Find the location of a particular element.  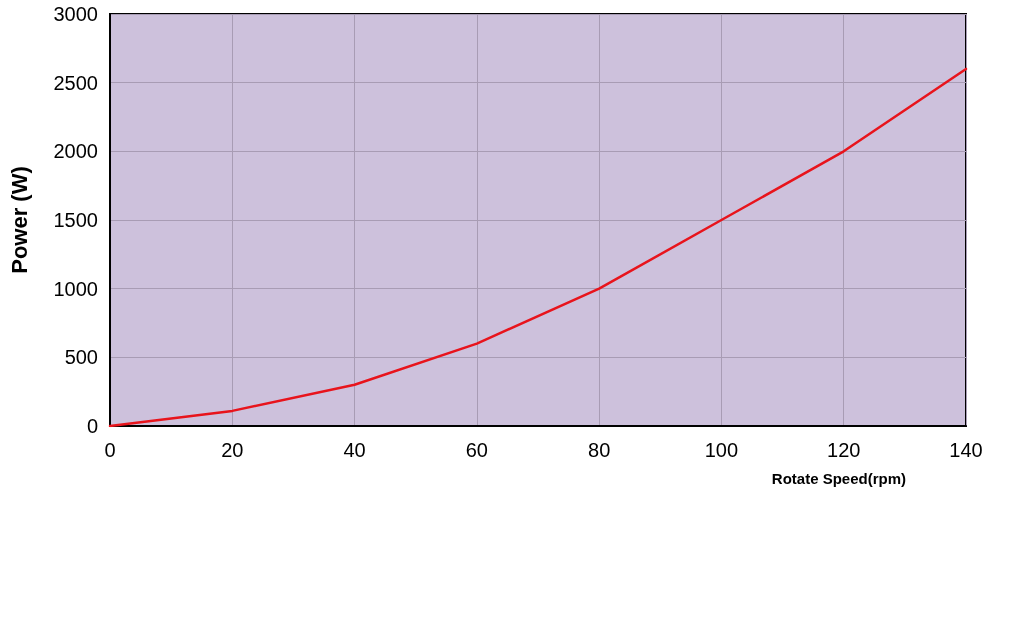

y-tick-label: 2500 is located at coordinates (75, 82).